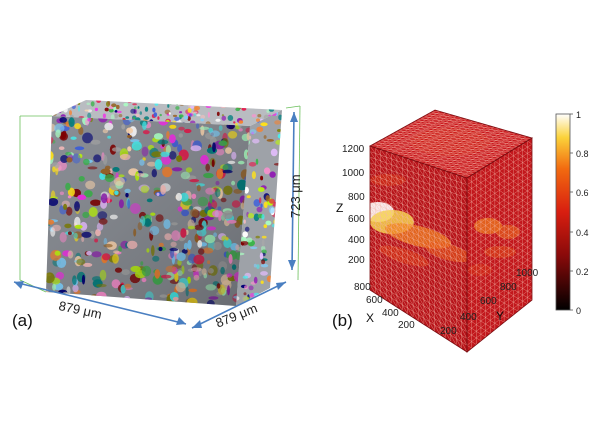  I want to click on panel-a-label: (a), so click(22, 320).